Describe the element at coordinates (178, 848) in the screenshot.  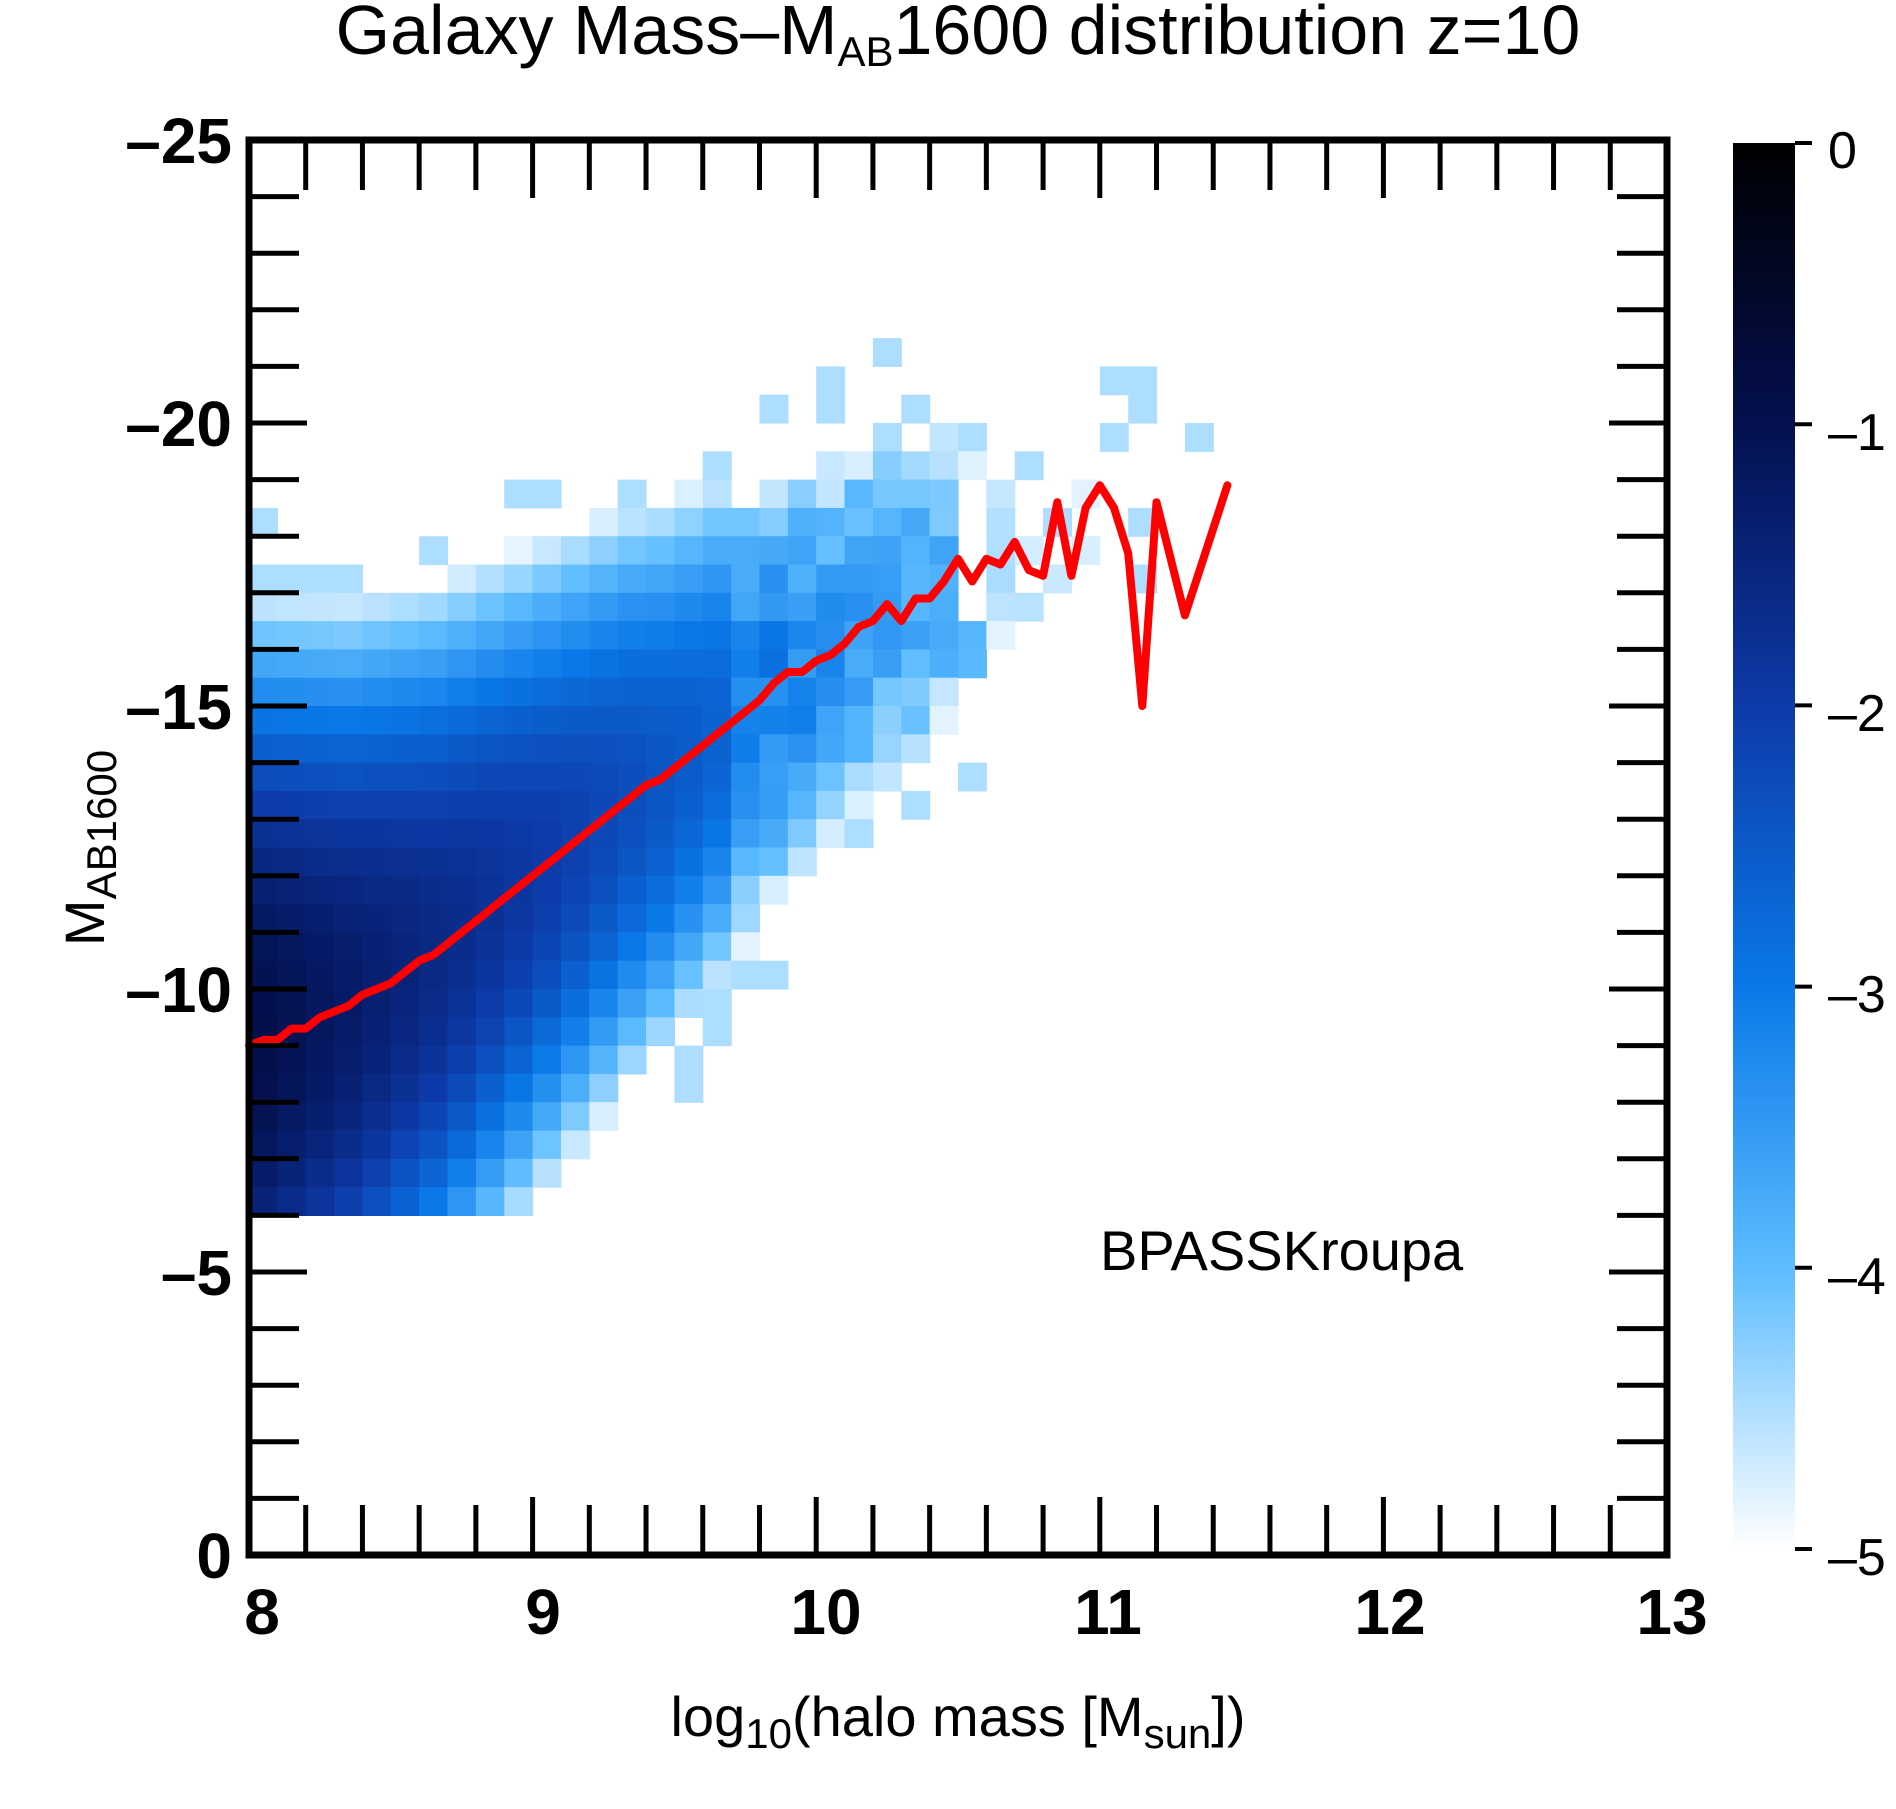
I see `y-tick-labels: 0 –5 –10 –15 –20 –25` at that location.